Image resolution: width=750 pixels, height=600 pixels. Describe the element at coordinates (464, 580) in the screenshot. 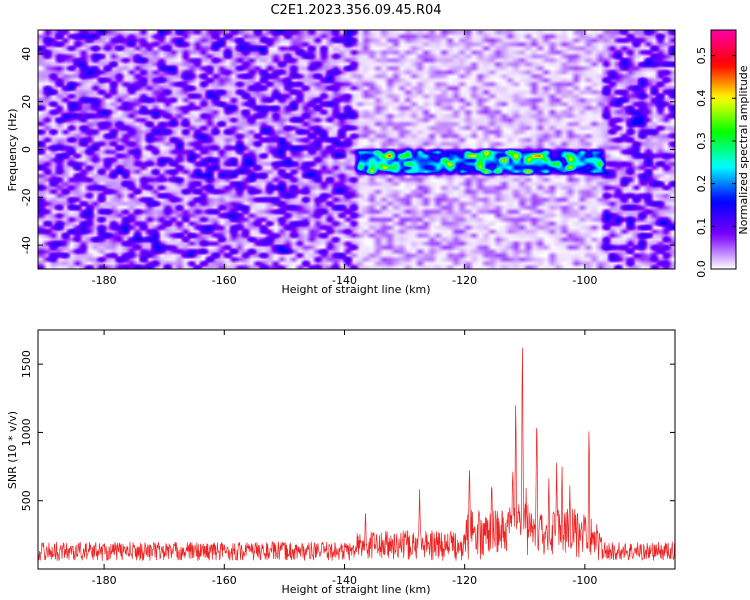

I see `snr-x-tick-label: -120` at that location.